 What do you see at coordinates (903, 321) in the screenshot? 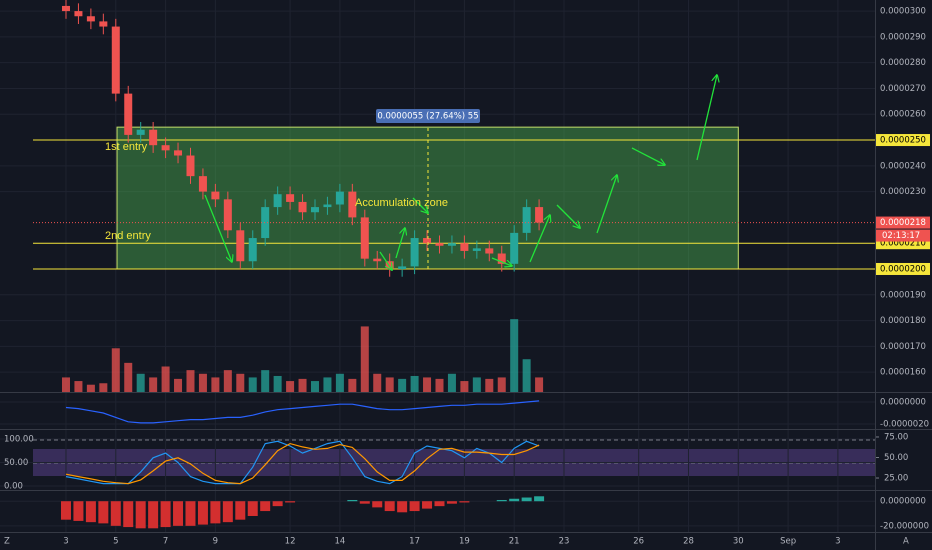
I see `y-tick-label: 0.0000180` at bounding box center [903, 321].